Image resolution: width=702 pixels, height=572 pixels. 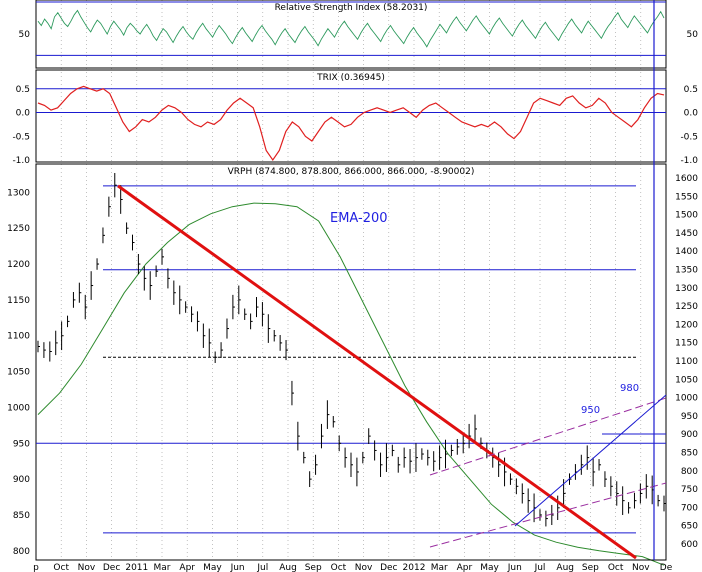 What do you see at coordinates (21, 137) in the screenshot?
I see `trix-tick-left: -0.5` at bounding box center [21, 137].